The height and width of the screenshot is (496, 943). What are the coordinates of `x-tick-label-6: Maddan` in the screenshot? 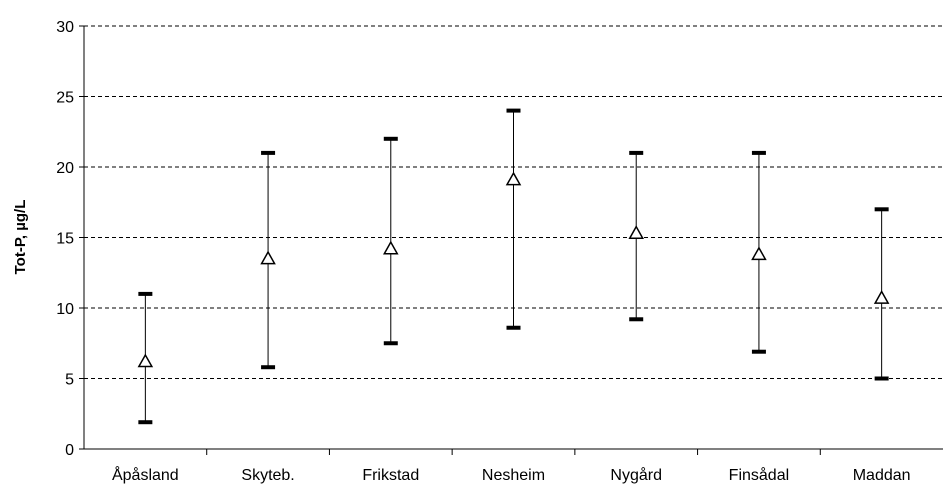 It's located at (882, 475).